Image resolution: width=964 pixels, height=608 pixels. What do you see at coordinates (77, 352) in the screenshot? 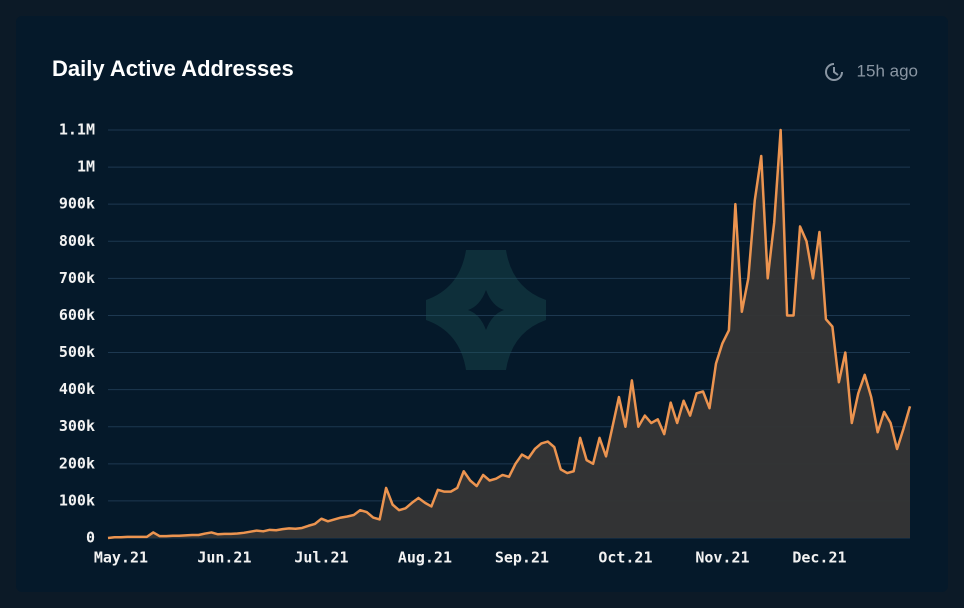
I see `y-tick-label: 500k` at bounding box center [77, 352].